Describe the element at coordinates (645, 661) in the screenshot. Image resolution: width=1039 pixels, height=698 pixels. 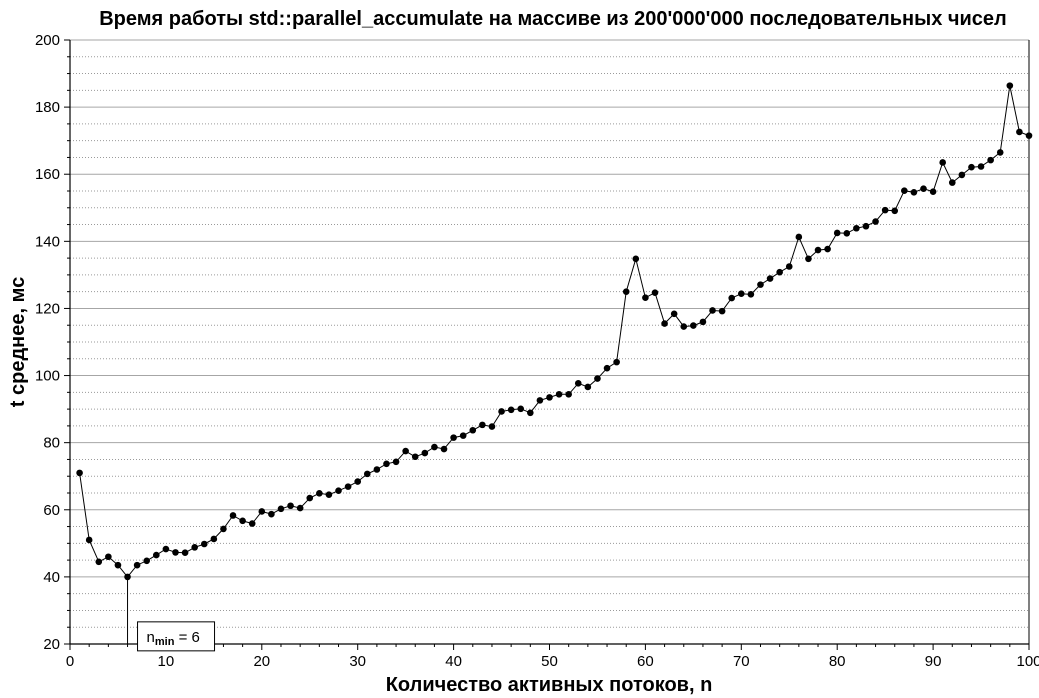
I see `x-tick-label: 60` at that location.